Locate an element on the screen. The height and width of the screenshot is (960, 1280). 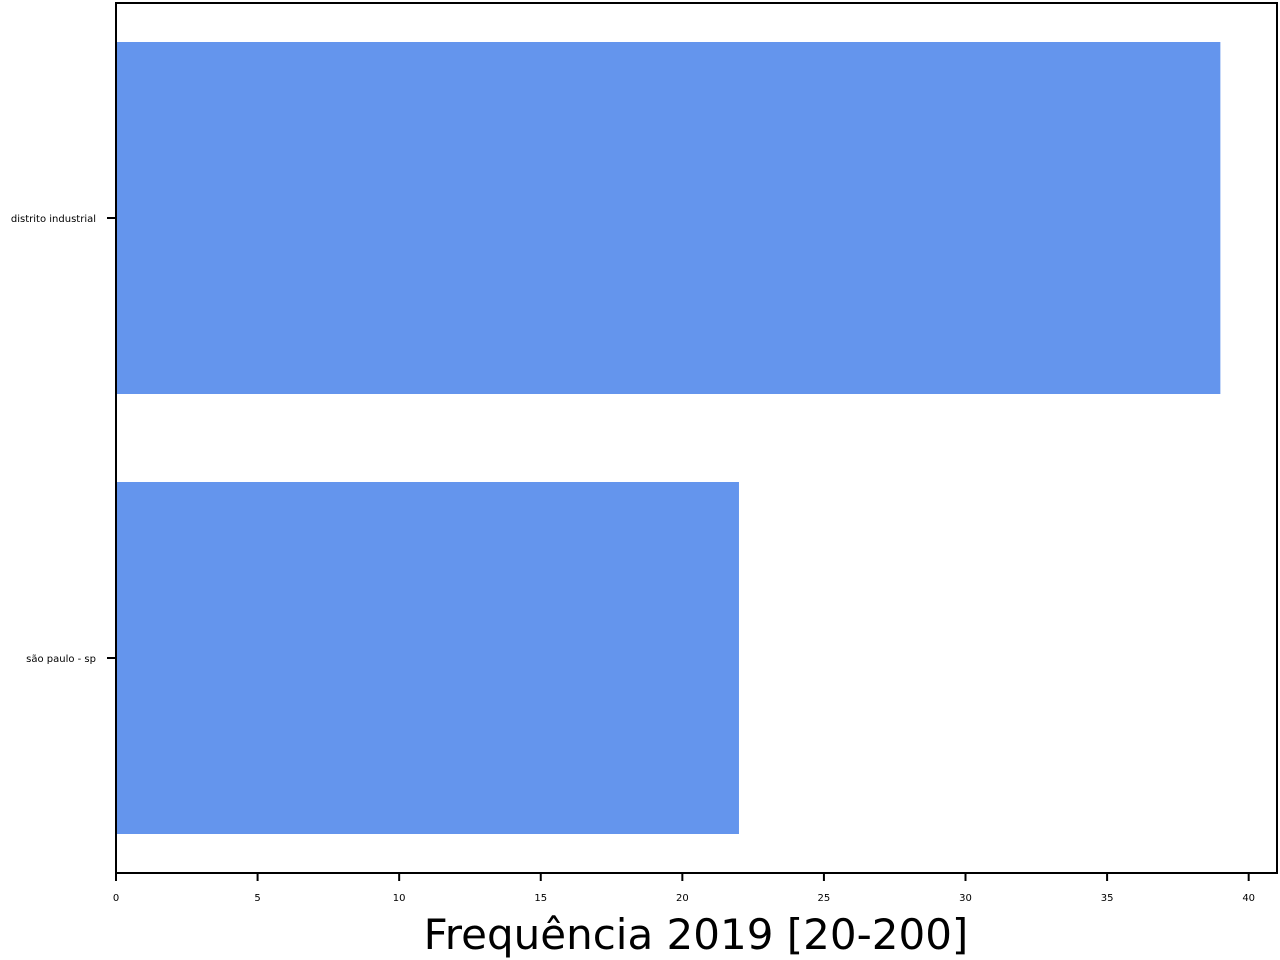
x-axis-title: Frequência 2019 [20-200] is located at coordinates (696, 934).